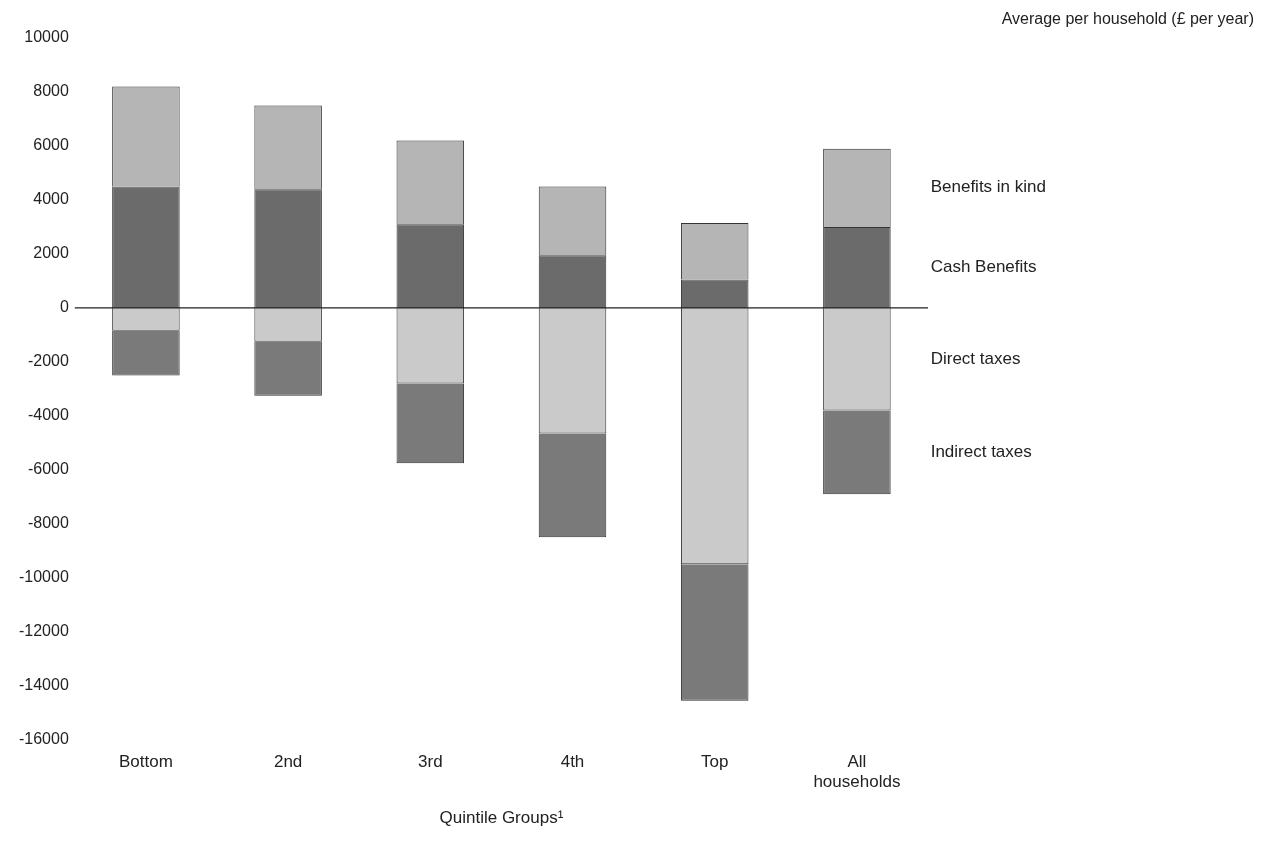 Image resolution: width=1266 pixels, height=847 pixels. I want to click on y-tick-label: -14000, so click(43, 685).